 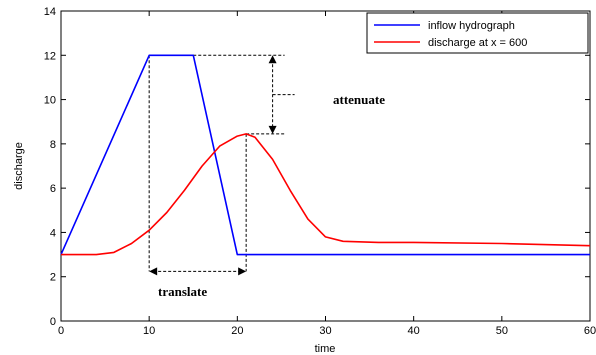 I want to click on x-tick-label-2: 20, so click(x=237, y=331).